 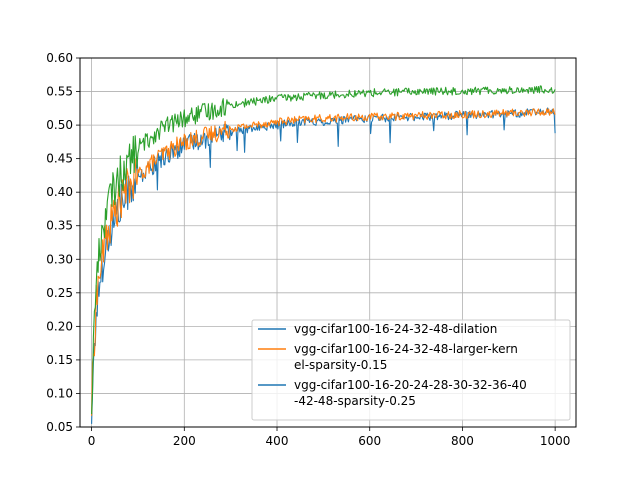 What do you see at coordinates (355, 401) in the screenshot?
I see `legend-label: -42-48-sparsity-0.25` at bounding box center [355, 401].